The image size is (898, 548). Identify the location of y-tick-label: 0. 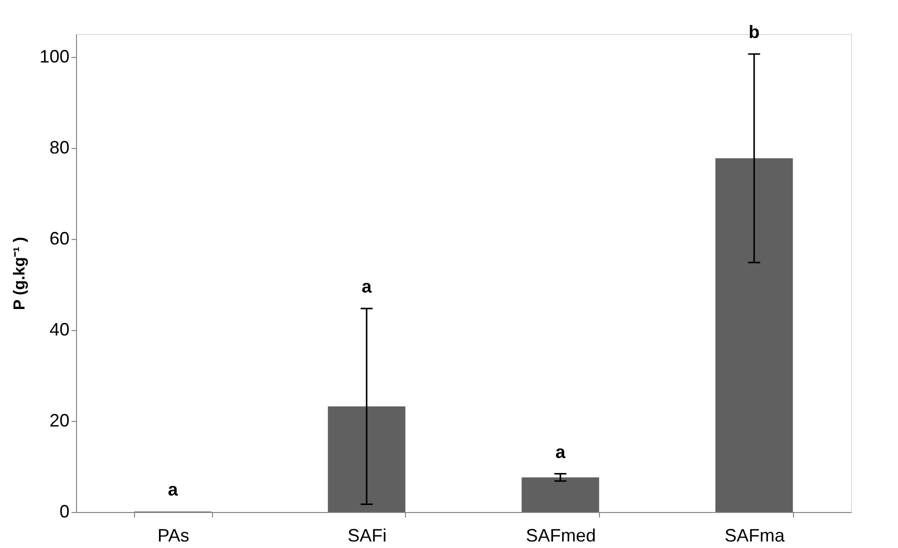
(64, 512).